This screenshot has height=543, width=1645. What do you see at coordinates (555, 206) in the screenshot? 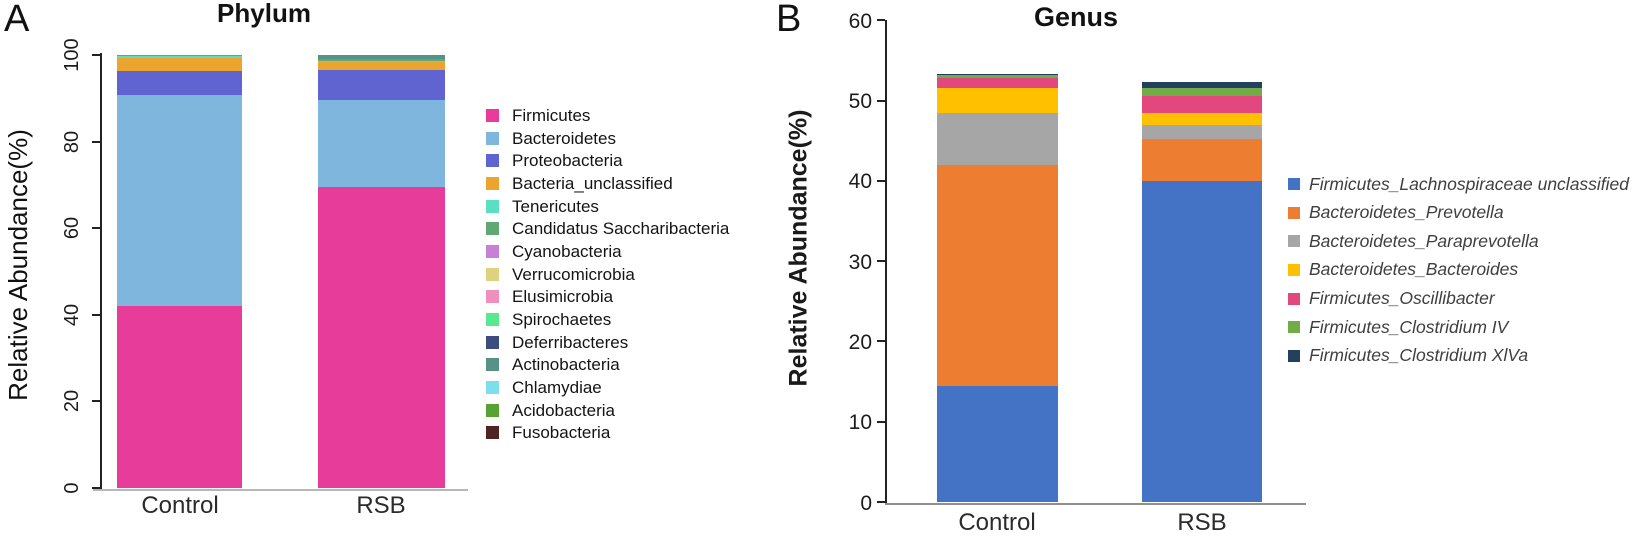
I see `legend-label: Tenericutes` at bounding box center [555, 206].